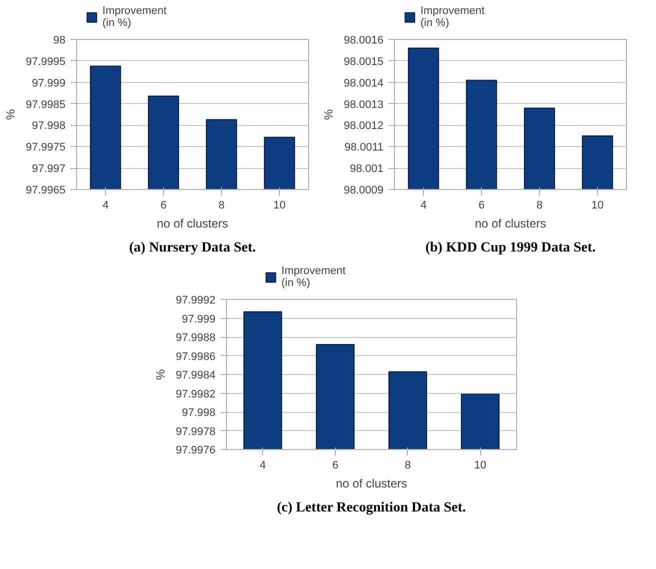 The height and width of the screenshot is (569, 656). I want to click on y-tick-label: 97.9982, so click(196, 394).